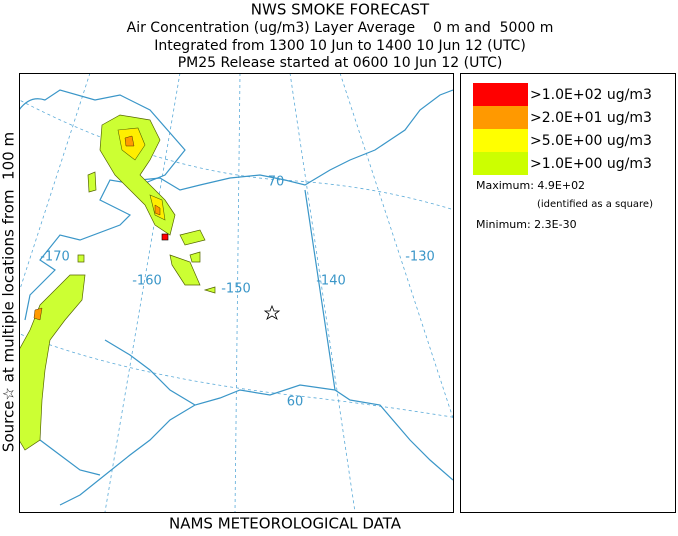 The image size is (678, 536). What do you see at coordinates (591, 95) in the screenshot?
I see `legend-label: >1.0E+02 ug/m3` at bounding box center [591, 95].